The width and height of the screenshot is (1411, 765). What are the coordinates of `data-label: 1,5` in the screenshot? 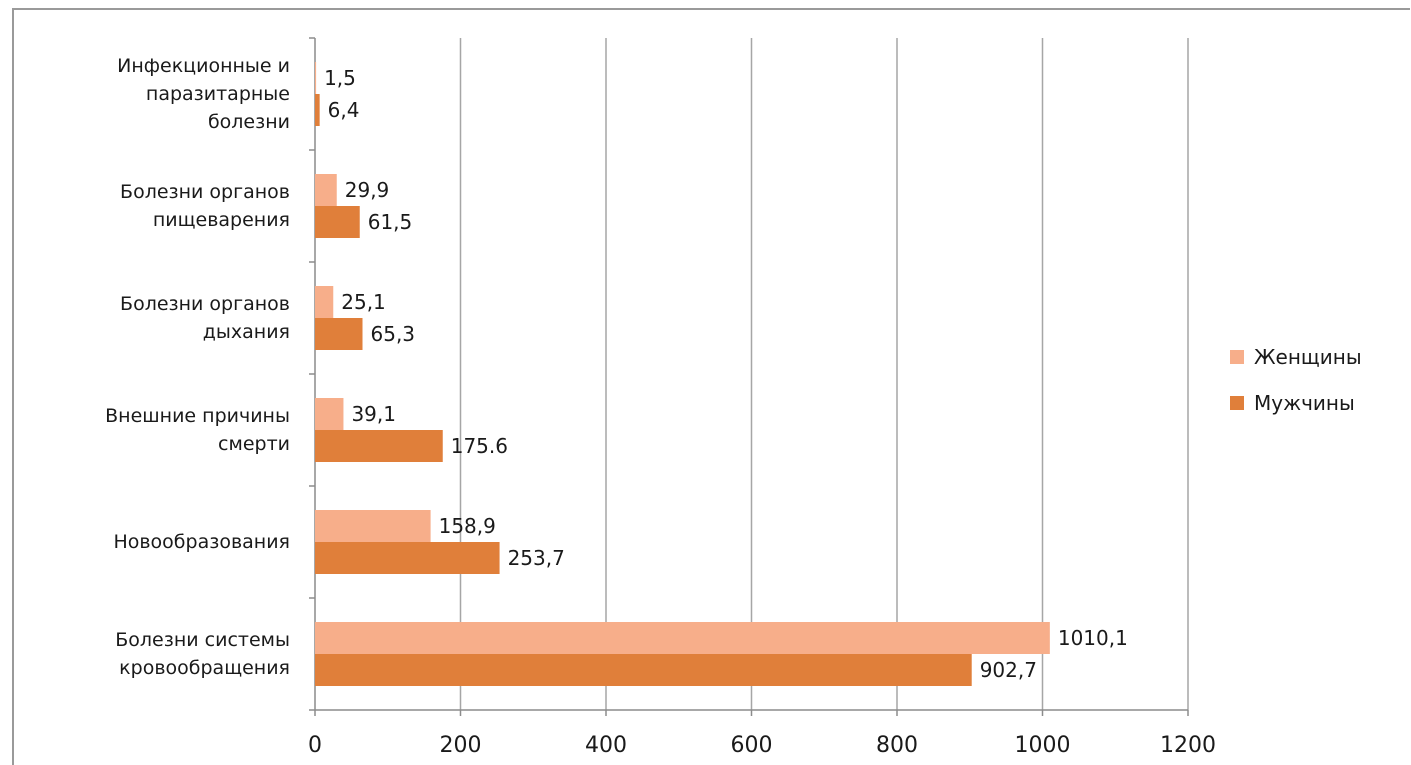 It's located at (340, 78).